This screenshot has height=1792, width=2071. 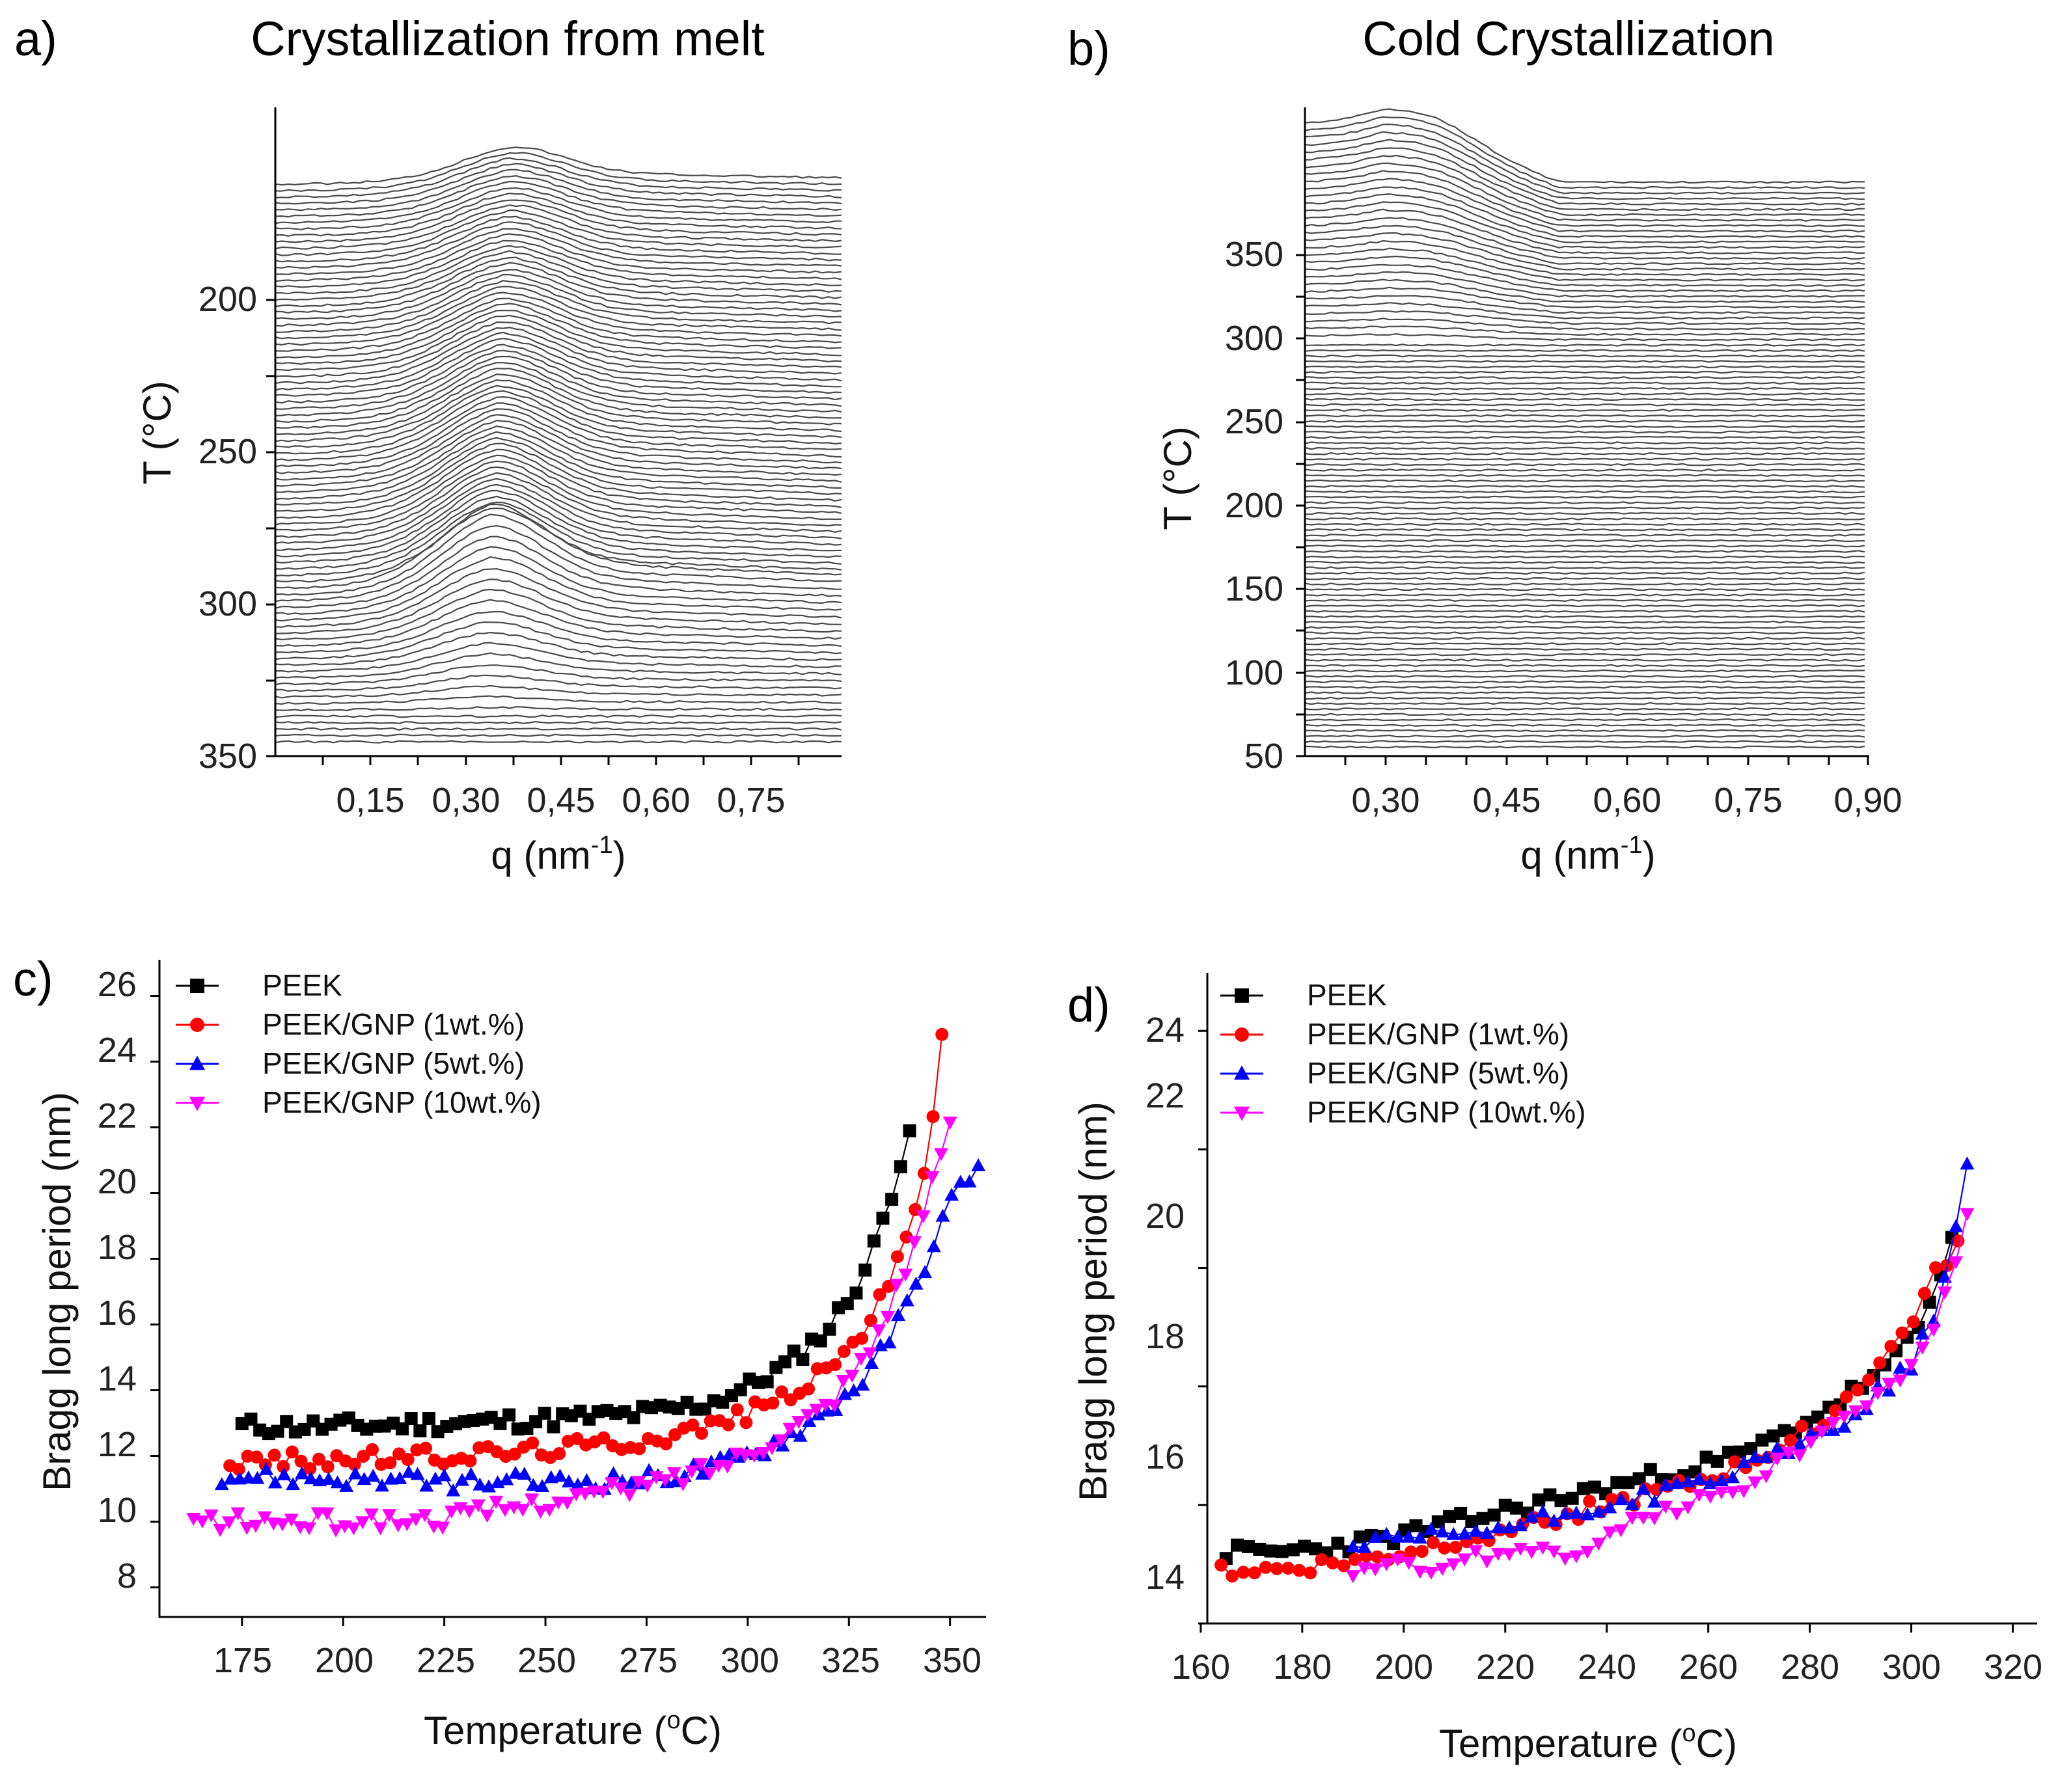 What do you see at coordinates (228, 451) in the screenshot?
I see `panel-a-ytick: 250` at bounding box center [228, 451].